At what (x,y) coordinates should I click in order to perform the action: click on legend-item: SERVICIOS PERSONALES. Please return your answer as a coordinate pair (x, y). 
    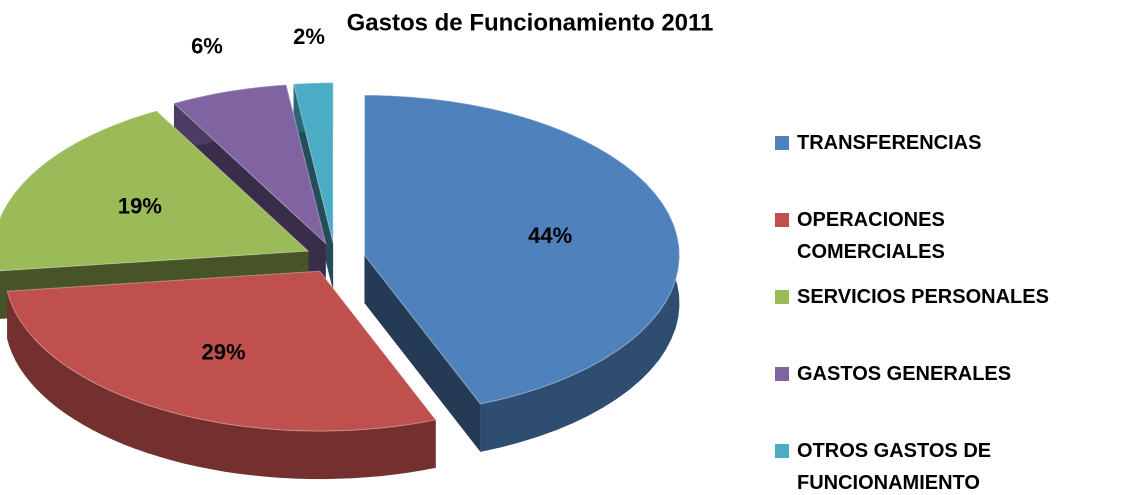
    Looking at the image, I should click on (945, 297).